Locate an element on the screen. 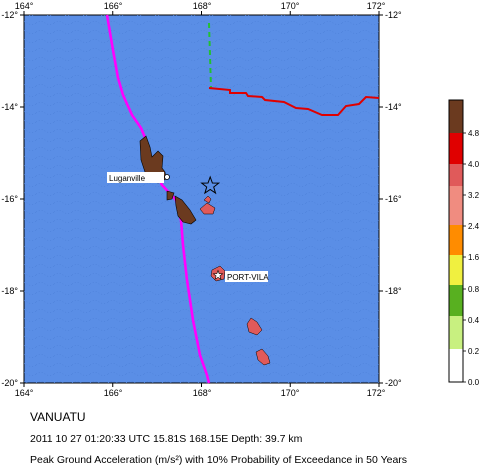  place-luganville: Luganville is located at coordinates (138, 177).